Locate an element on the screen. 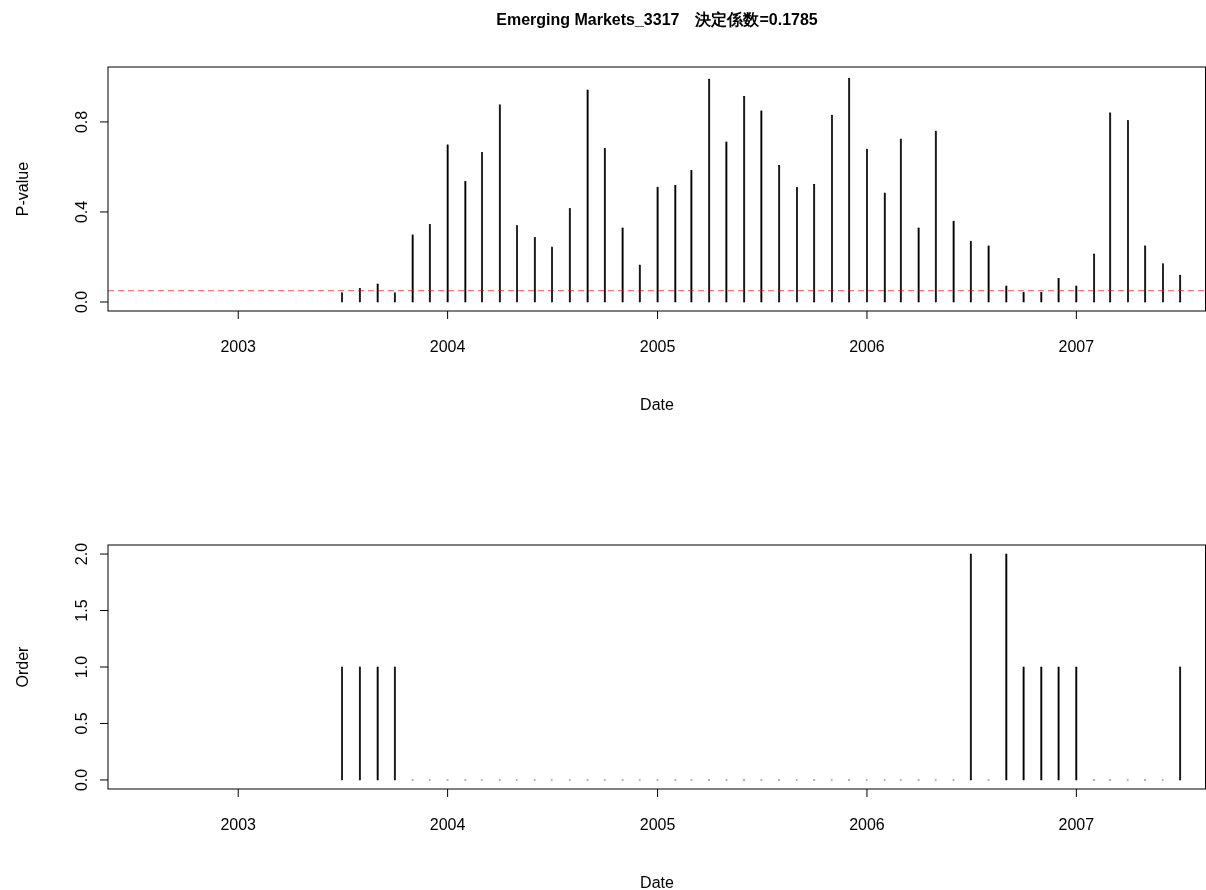 This screenshot has height=890, width=1206. y-tick-label: 0.8 is located at coordinates (81, 122).